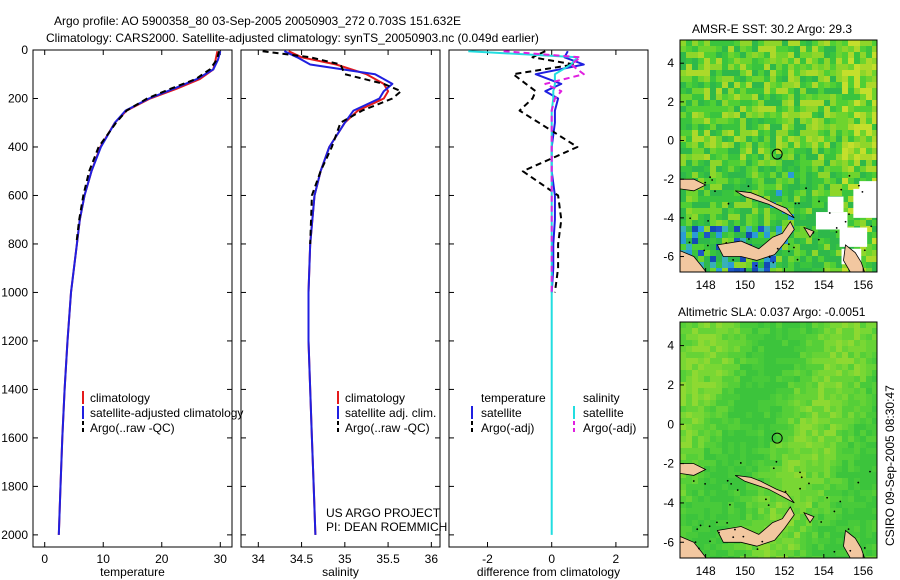 The height and width of the screenshot is (580, 900). What do you see at coordinates (863, 285) in the screenshot?
I see `map-x-tick-label: 156` at bounding box center [863, 285].